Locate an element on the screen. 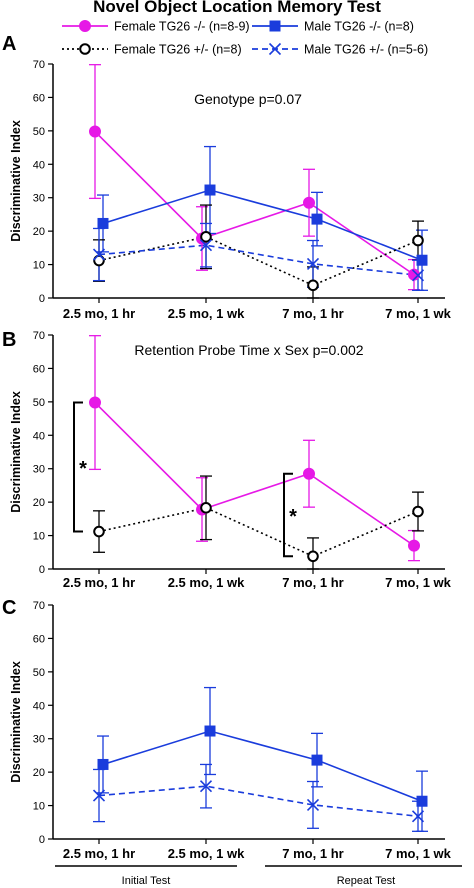 Image resolution: width=474 pixels, height=888 pixels. panel-letter-A: A is located at coordinates (9, 44).